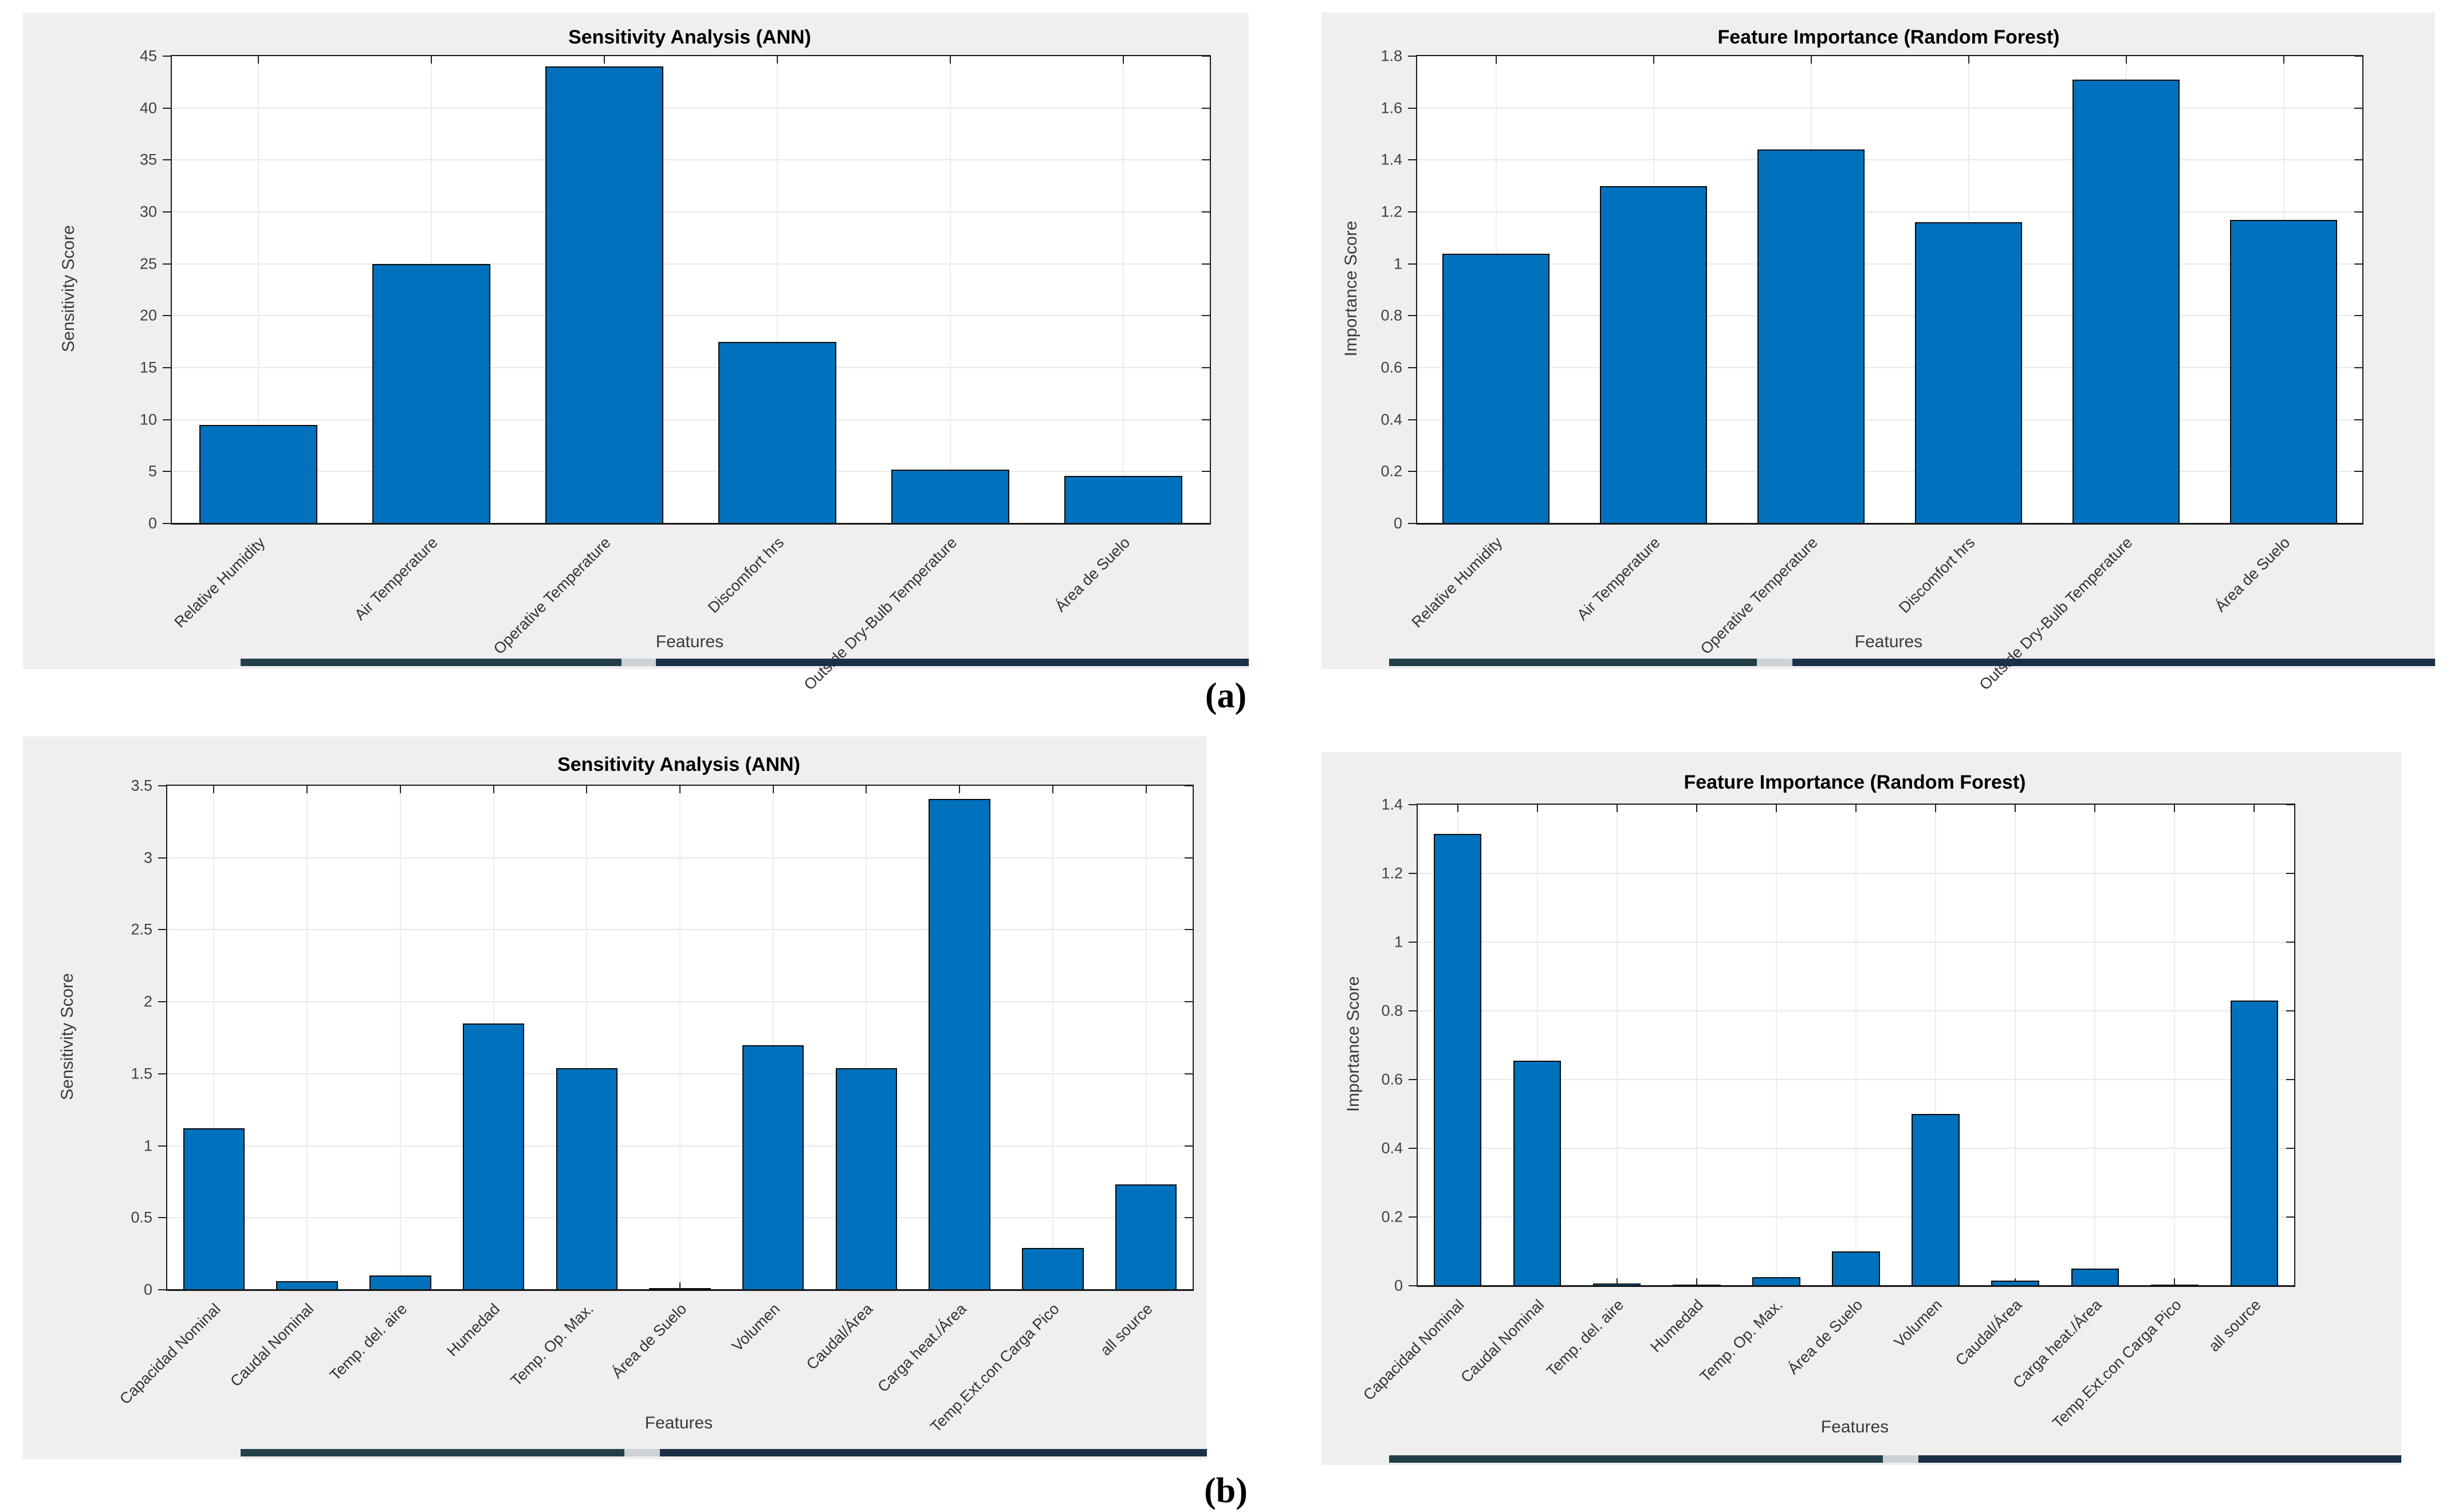 The height and width of the screenshot is (1512, 2458). What do you see at coordinates (746, 575) in the screenshot?
I see `x-category-label: Discomfort hrs` at bounding box center [746, 575].